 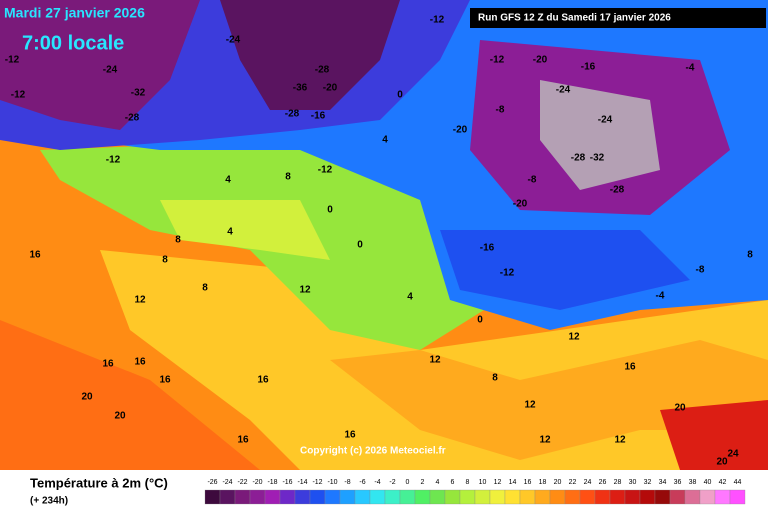 I want to click on legend-tick: 32, so click(x=648, y=482).